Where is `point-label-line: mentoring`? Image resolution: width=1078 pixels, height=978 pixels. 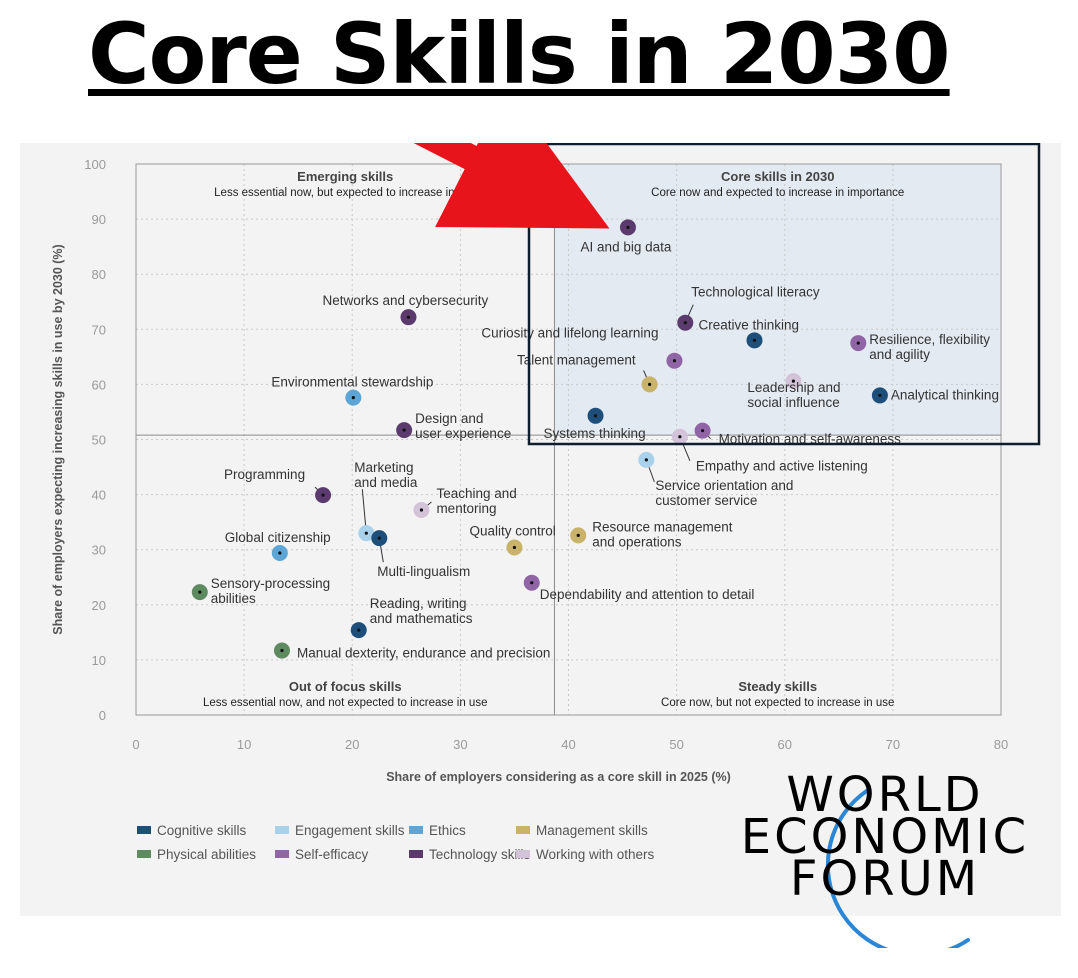 point-label-line: mentoring is located at coordinates (466, 508).